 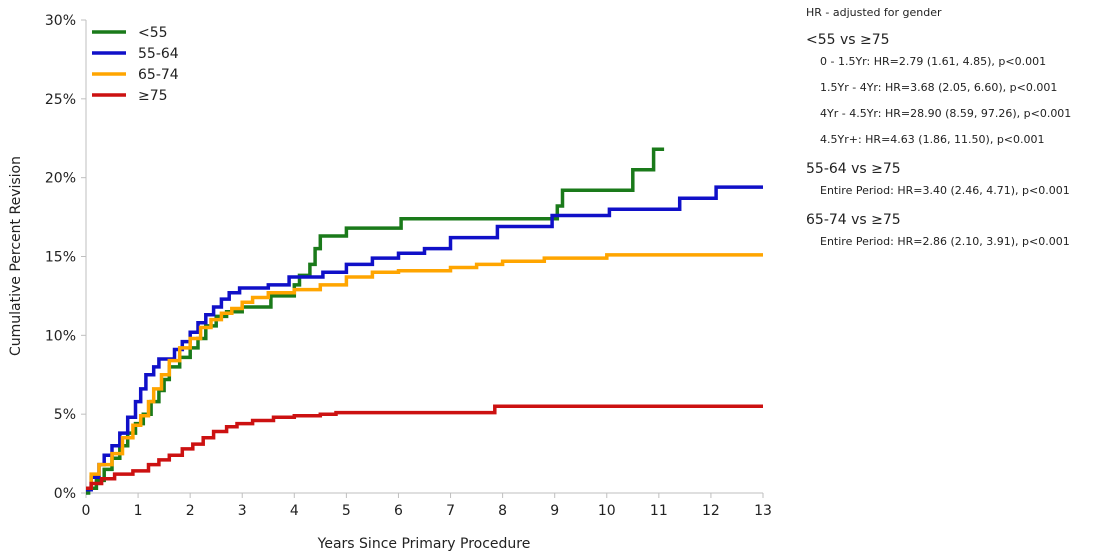 What do you see at coordinates (138, 511) in the screenshot?
I see `x-tick-label: 1` at bounding box center [138, 511].